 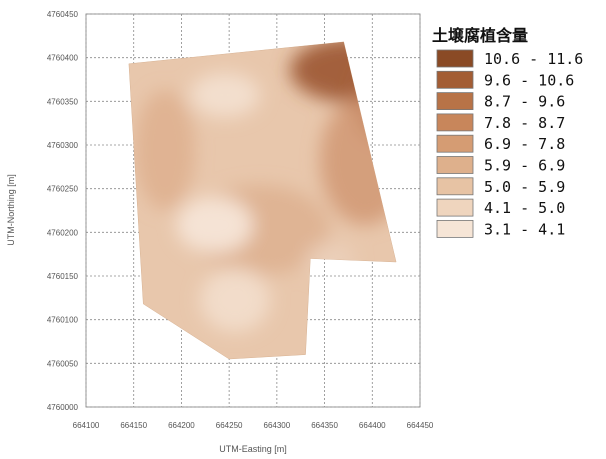 What do you see at coordinates (11, 210) in the screenshot?
I see `y-axis-label: UTM-Northing [m]` at bounding box center [11, 210].